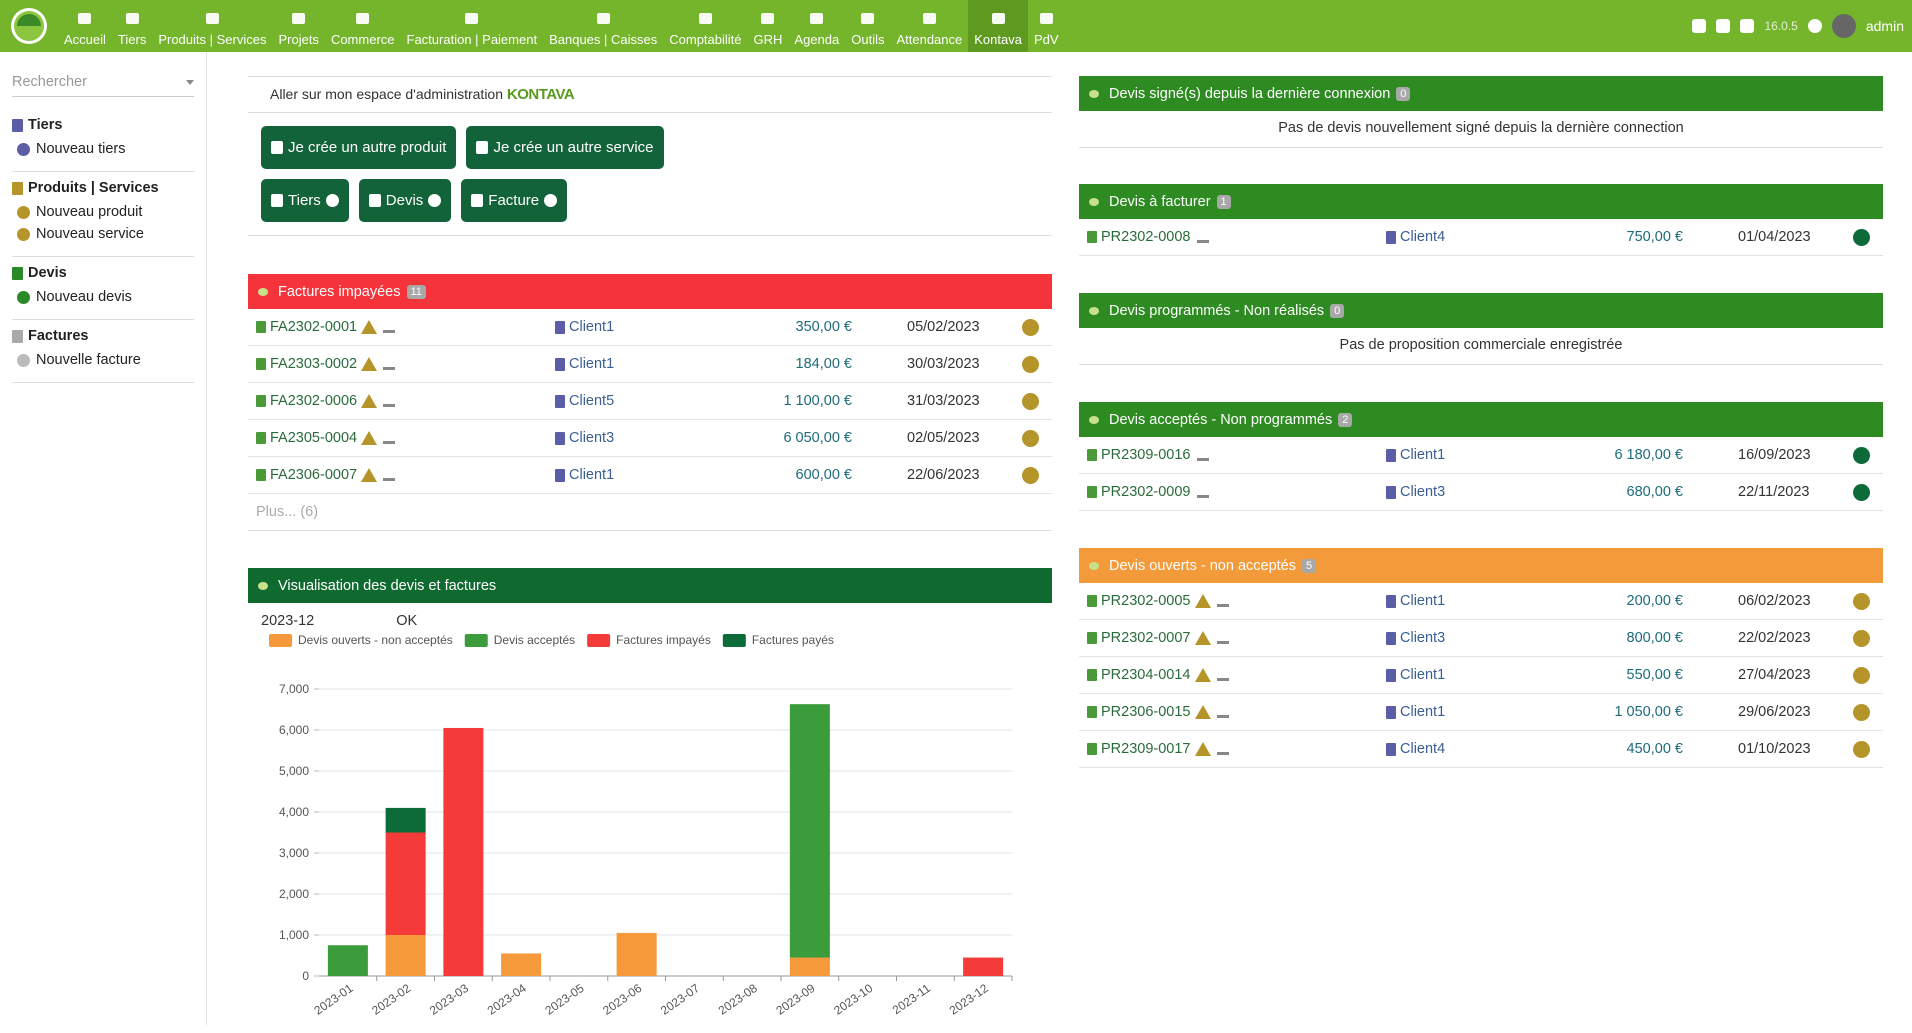  What do you see at coordinates (768, 26) in the screenshot?
I see `menu-item: GRH` at bounding box center [768, 26].